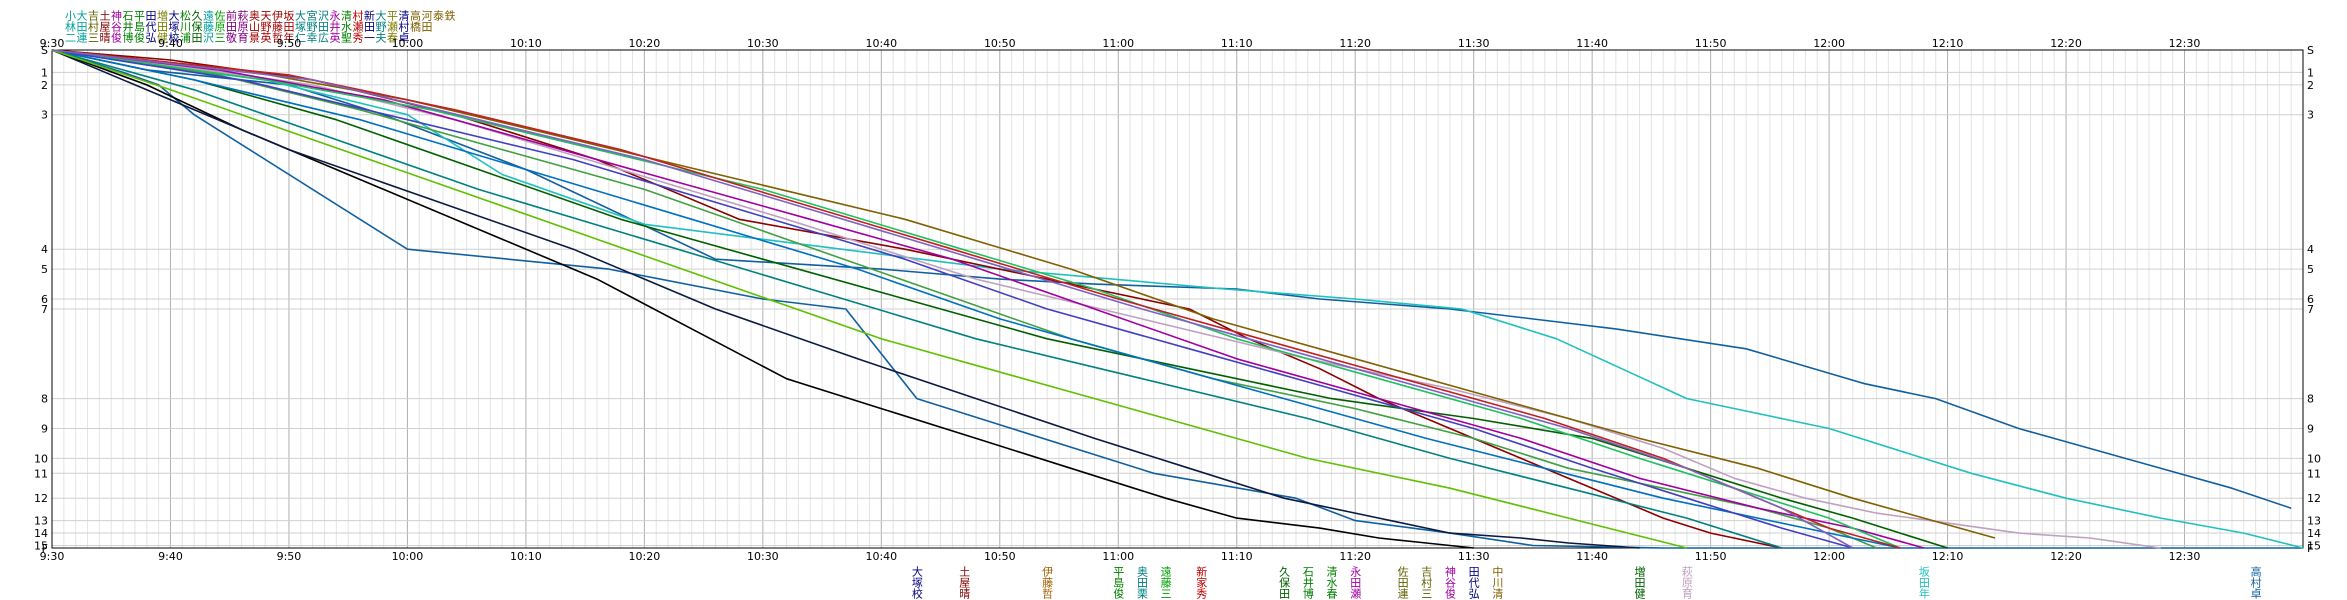  What do you see at coordinates (44, 249) in the screenshot?
I see `y-tick-label-left: 4` at bounding box center [44, 249].